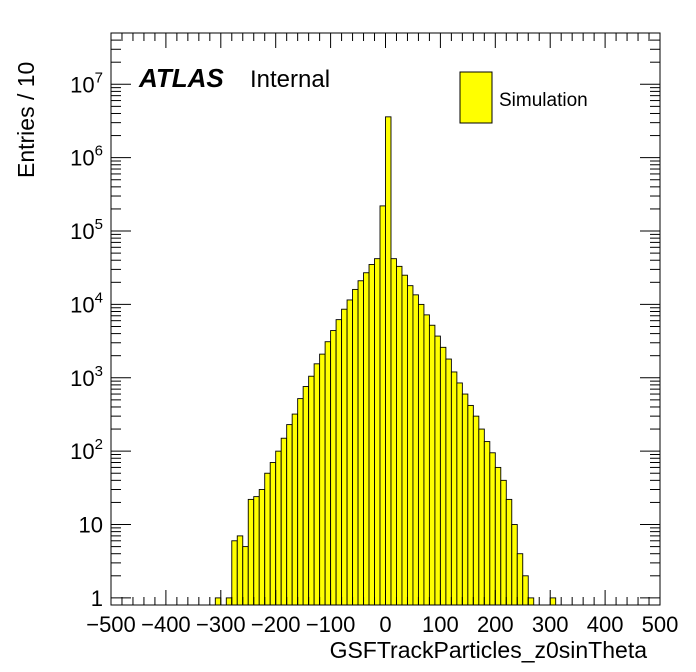  What do you see at coordinates (97, 598) in the screenshot?
I see `y-tick-label: 1` at bounding box center [97, 598].